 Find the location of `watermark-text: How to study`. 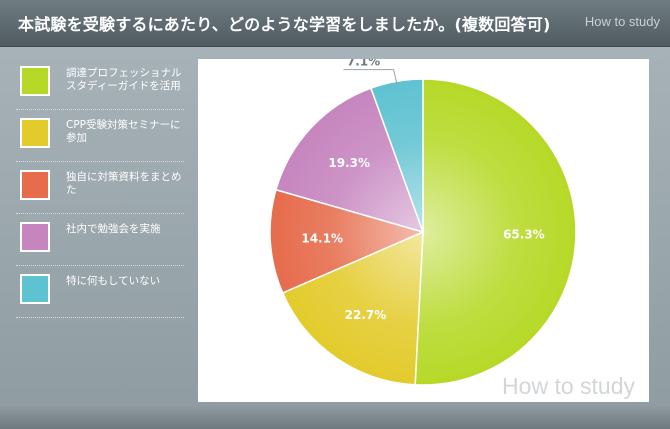

watermark-text: How to study is located at coordinates (568, 386).